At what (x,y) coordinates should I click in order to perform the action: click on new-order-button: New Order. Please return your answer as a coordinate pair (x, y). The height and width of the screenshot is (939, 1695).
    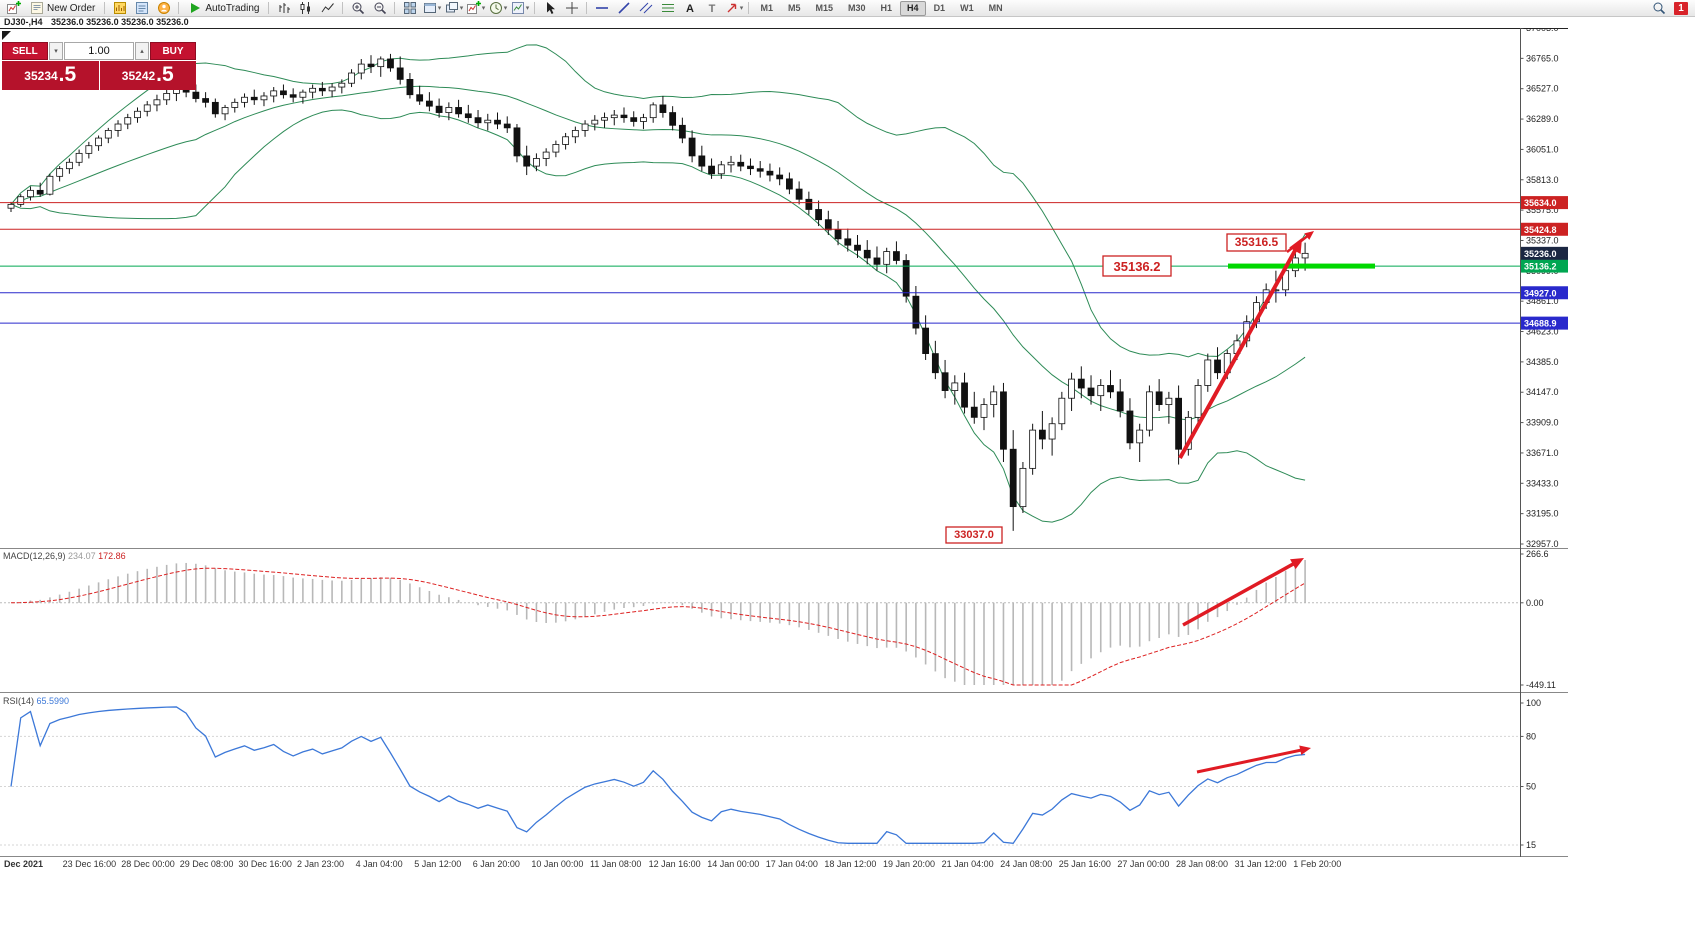
    Looking at the image, I should click on (62, 8).